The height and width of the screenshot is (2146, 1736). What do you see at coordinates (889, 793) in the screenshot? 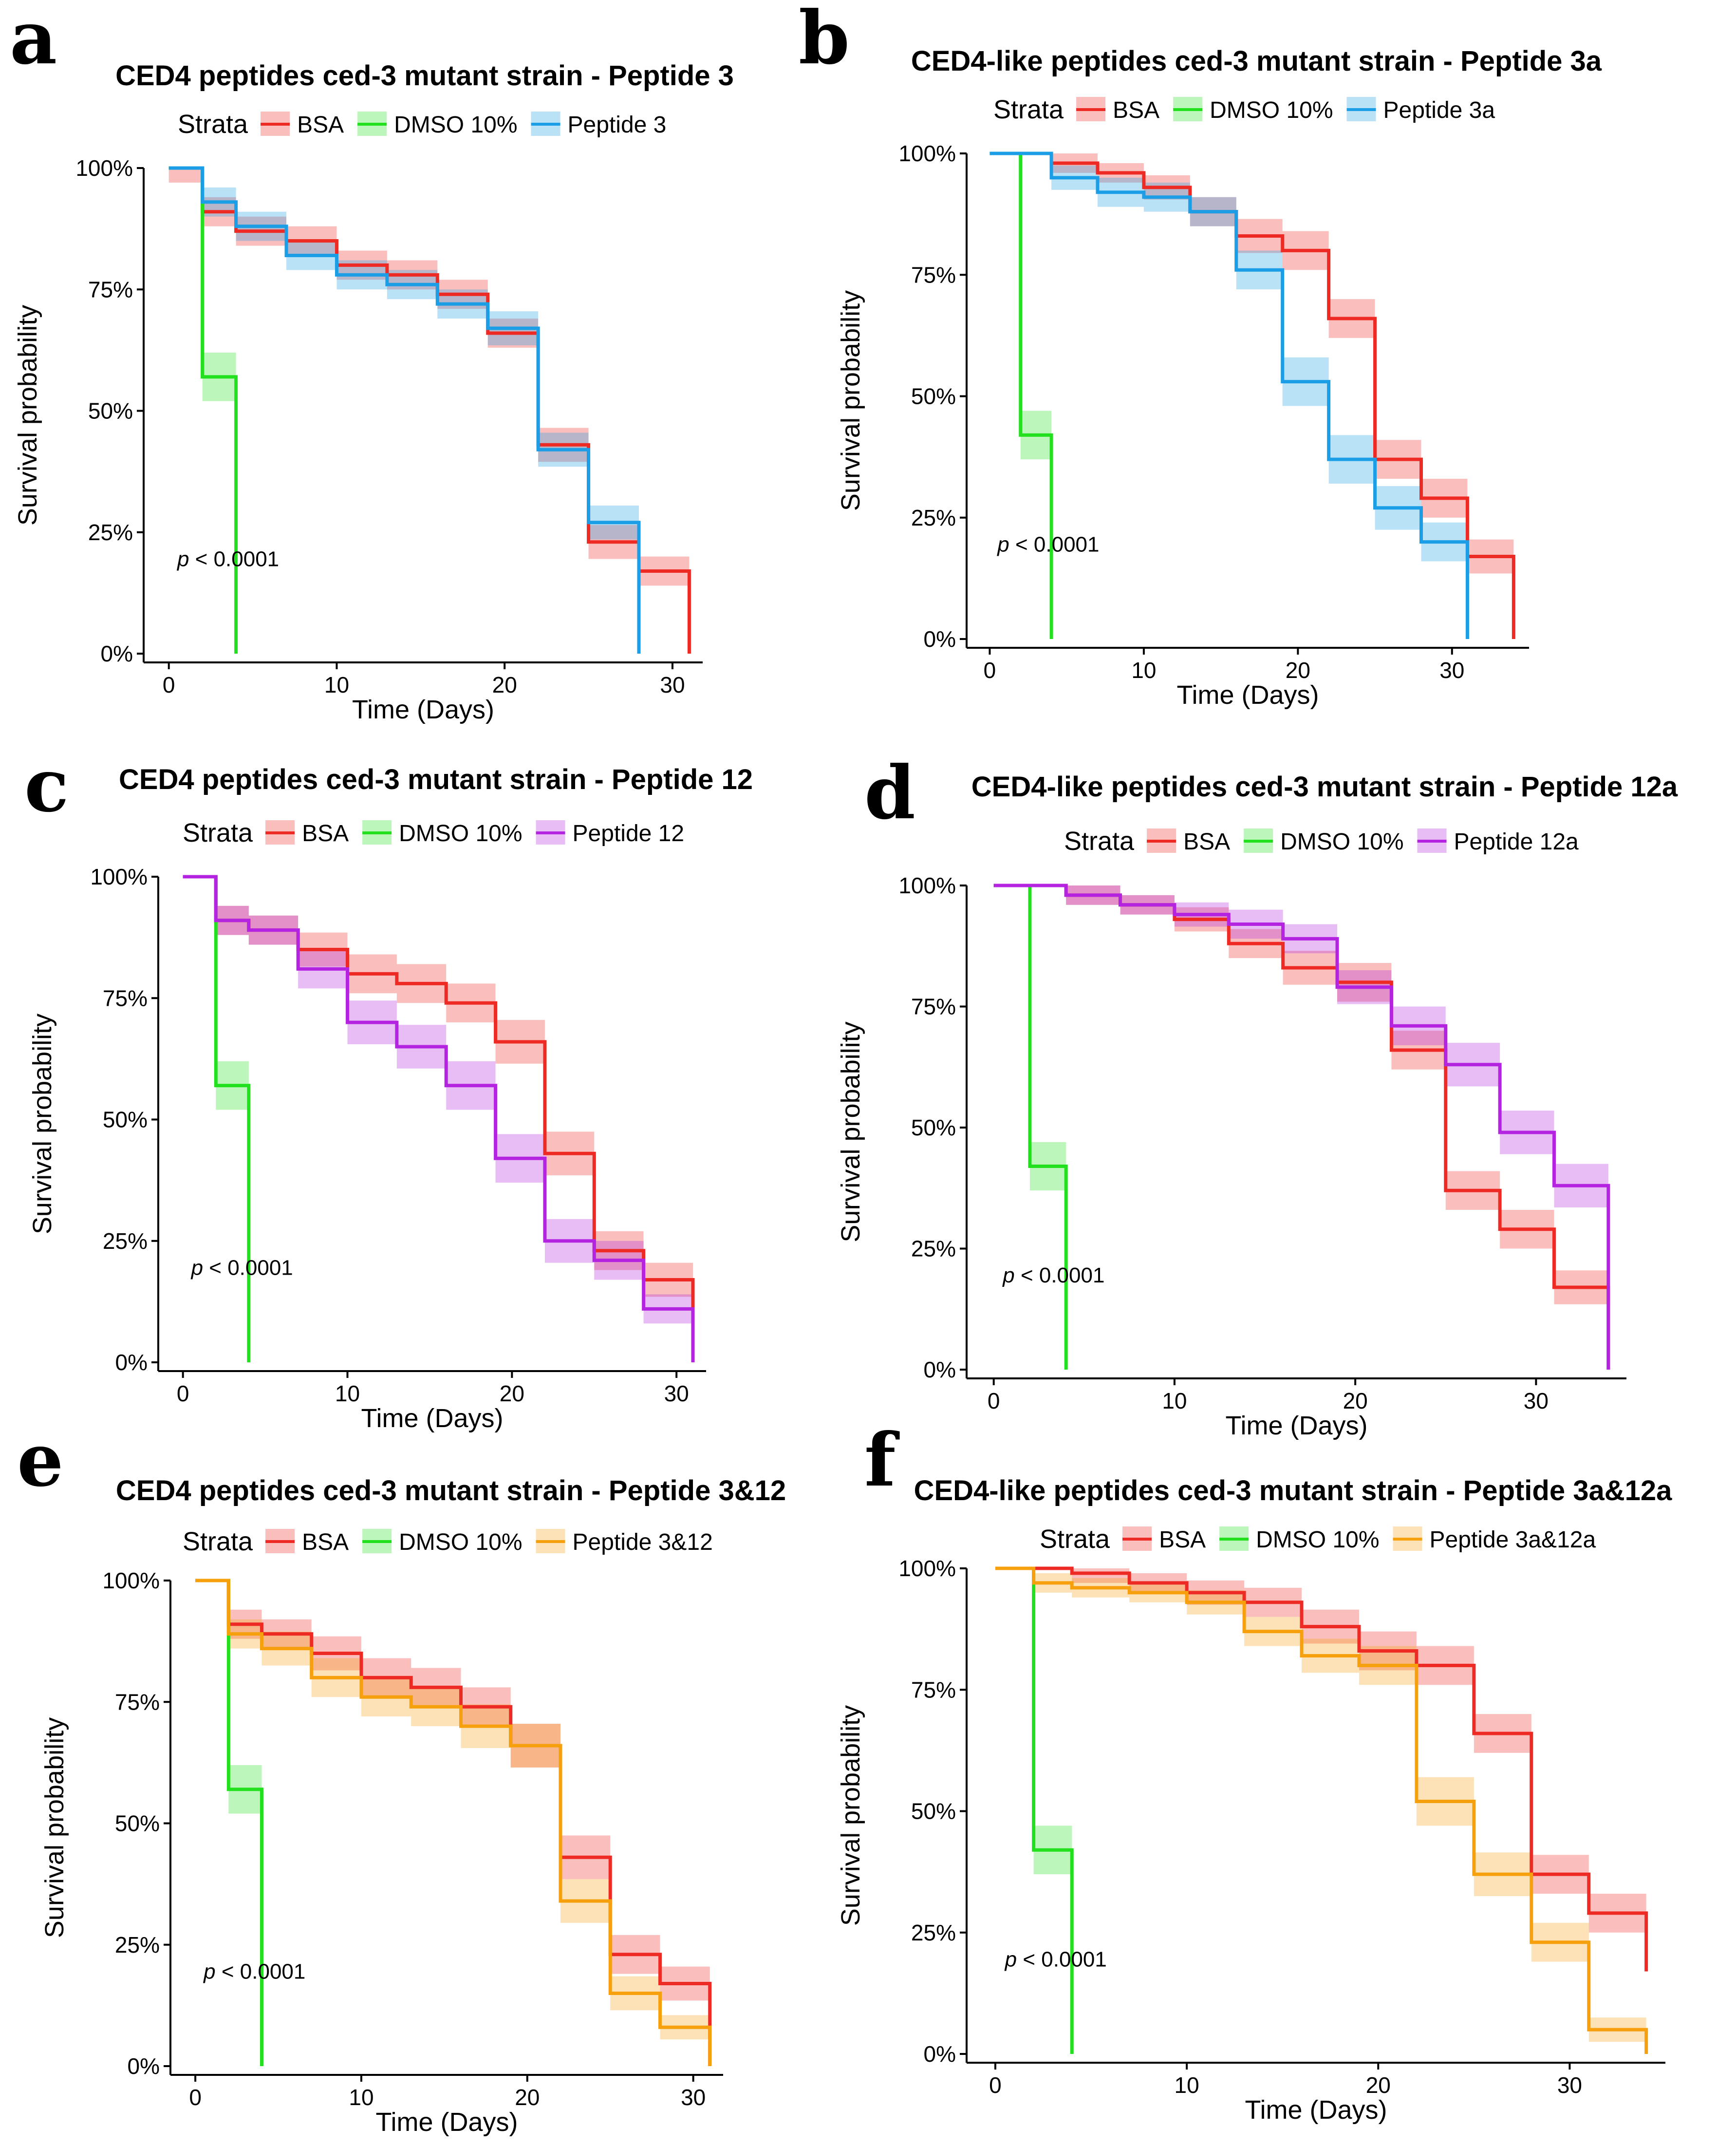
I see `panel-letter: d` at bounding box center [889, 793].